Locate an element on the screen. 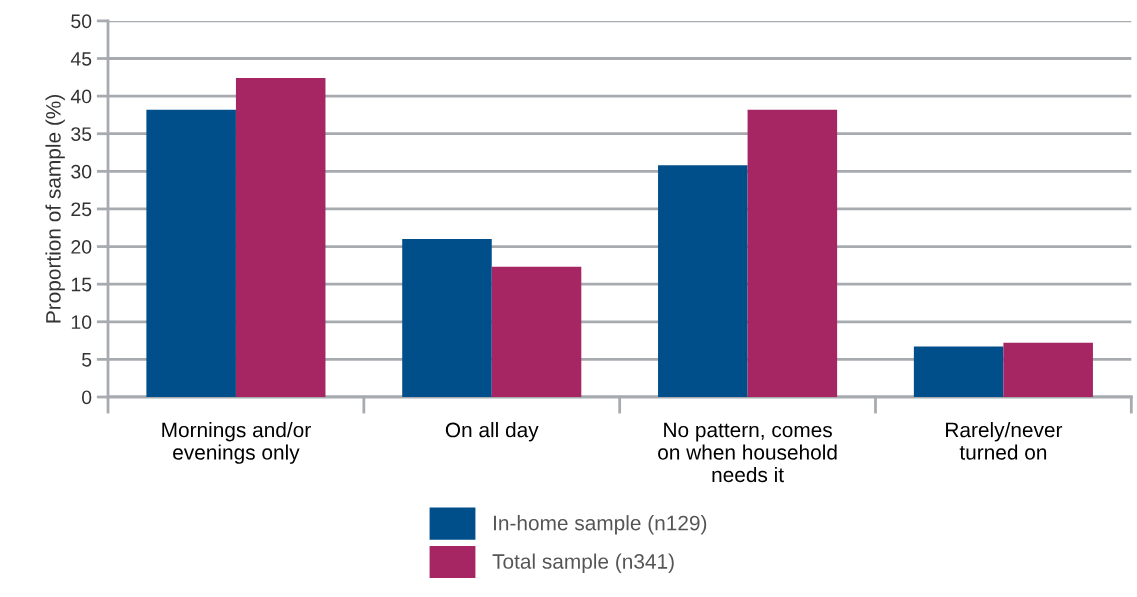 Image resolution: width=1137 pixels, height=597 pixels. x-tick-label: Rarely/never turned on is located at coordinates (1004, 441).